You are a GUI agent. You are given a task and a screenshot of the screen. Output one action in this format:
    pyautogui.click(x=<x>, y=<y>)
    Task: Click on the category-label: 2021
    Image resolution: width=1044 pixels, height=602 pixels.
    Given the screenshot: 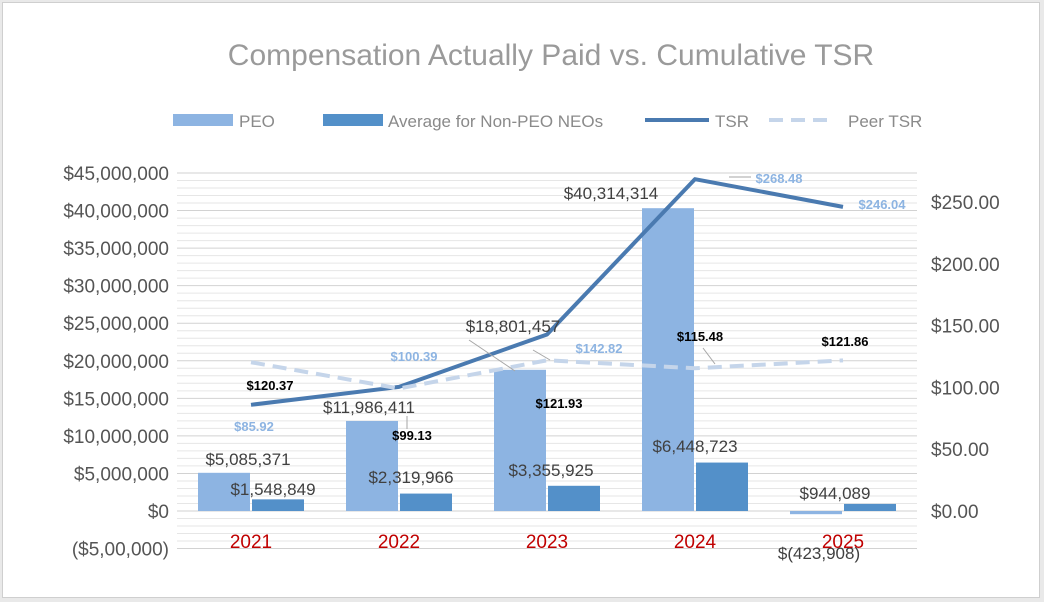 What is the action you would take?
    pyautogui.click(x=251, y=542)
    